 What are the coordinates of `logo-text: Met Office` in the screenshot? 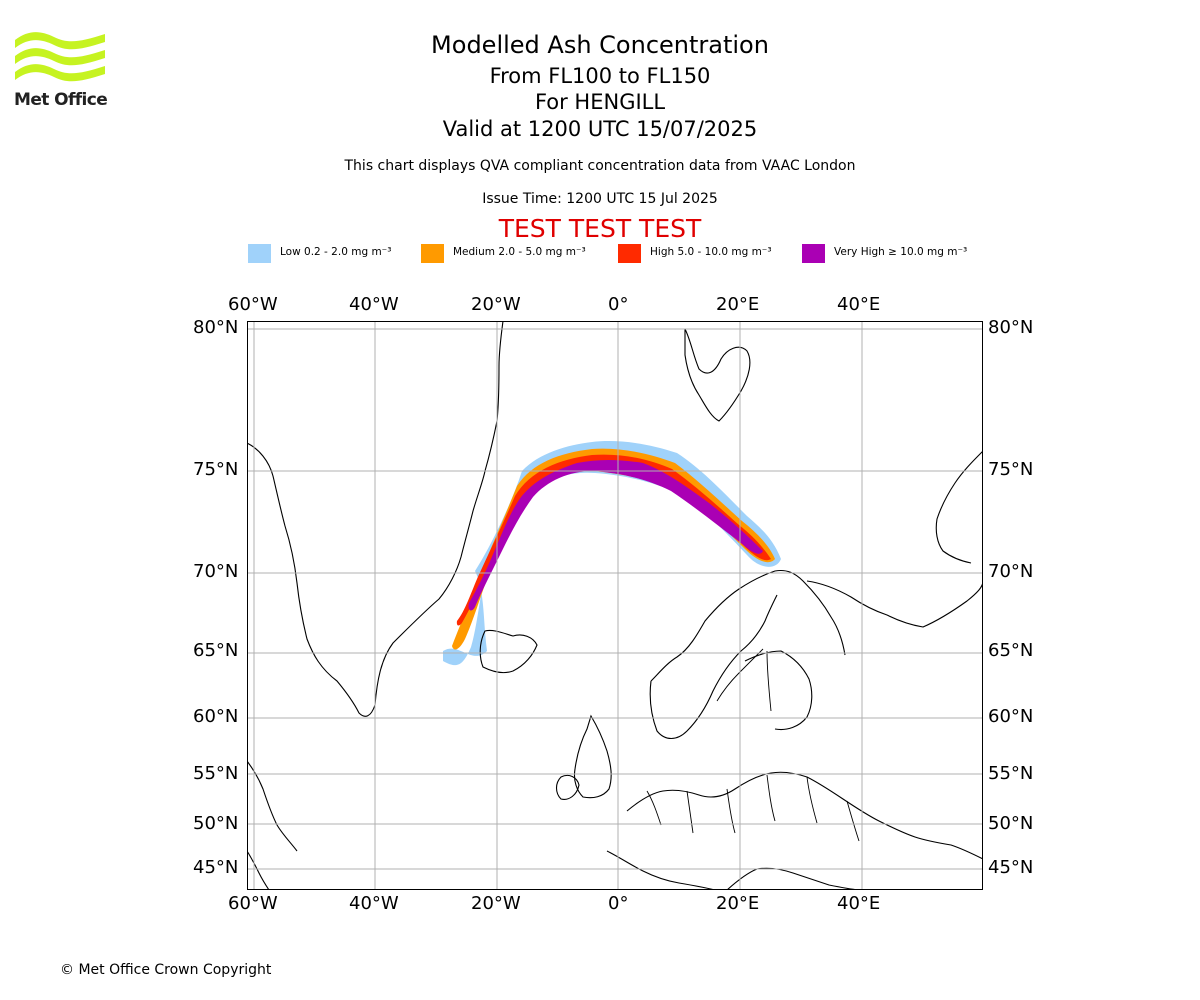 It's located at (61, 100).